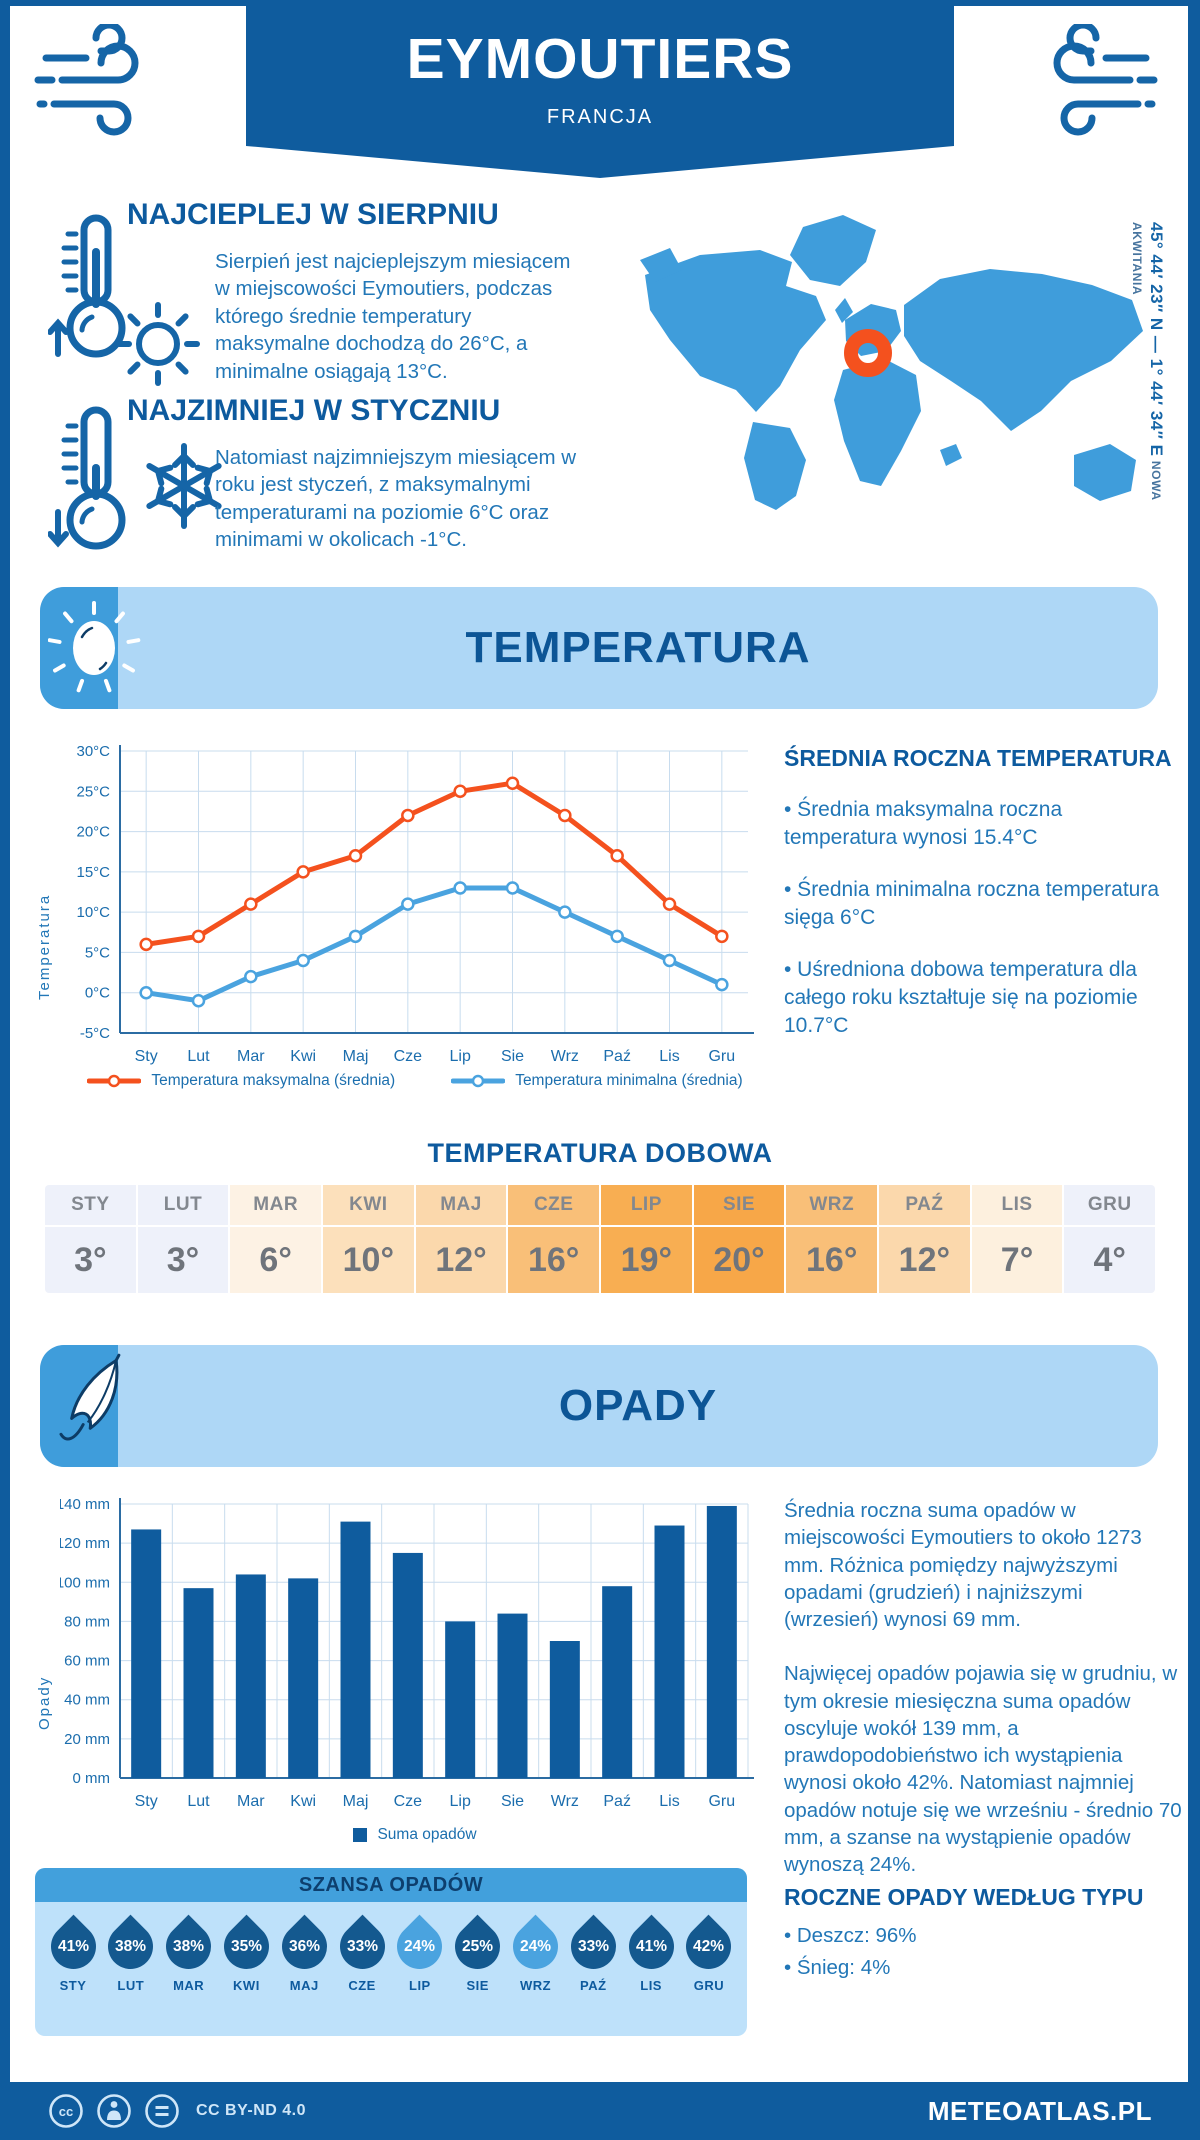  I want to click on daily-temp-column: LIS 7°, so click(1018, 1239).